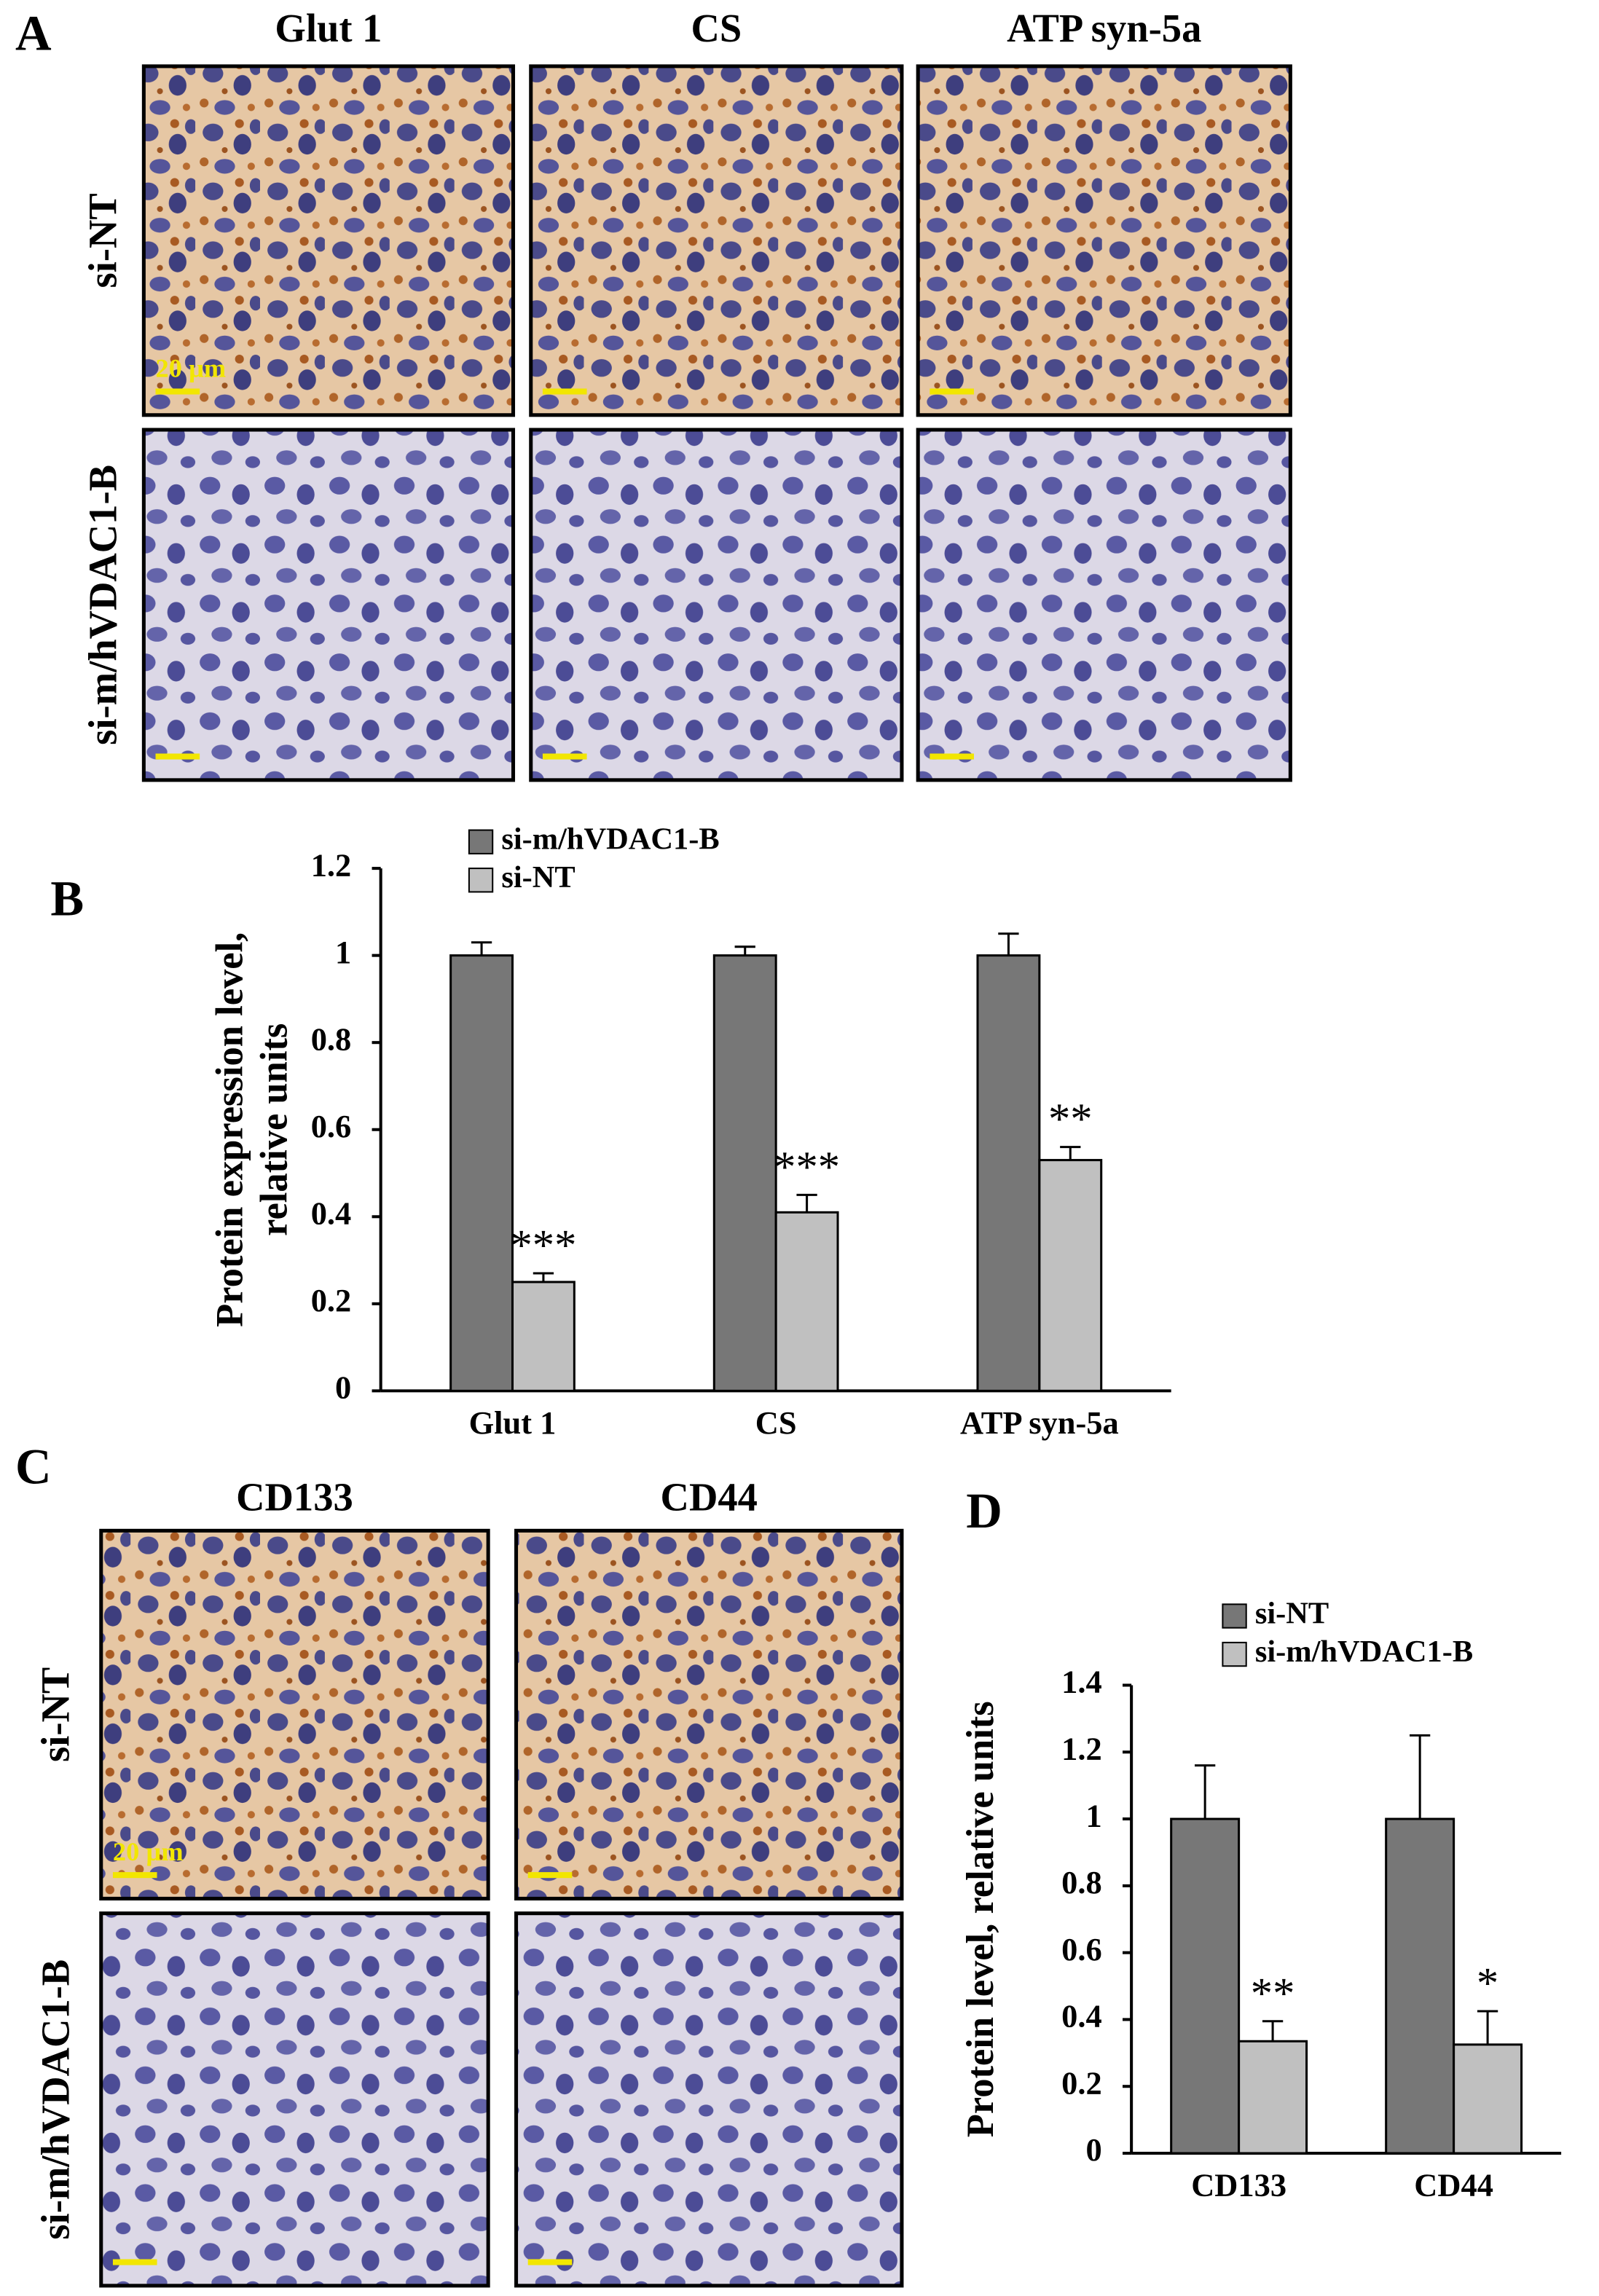 This screenshot has width=1599, height=2296. Describe the element at coordinates (1487, 1984) in the screenshot. I see `significance: *` at that location.